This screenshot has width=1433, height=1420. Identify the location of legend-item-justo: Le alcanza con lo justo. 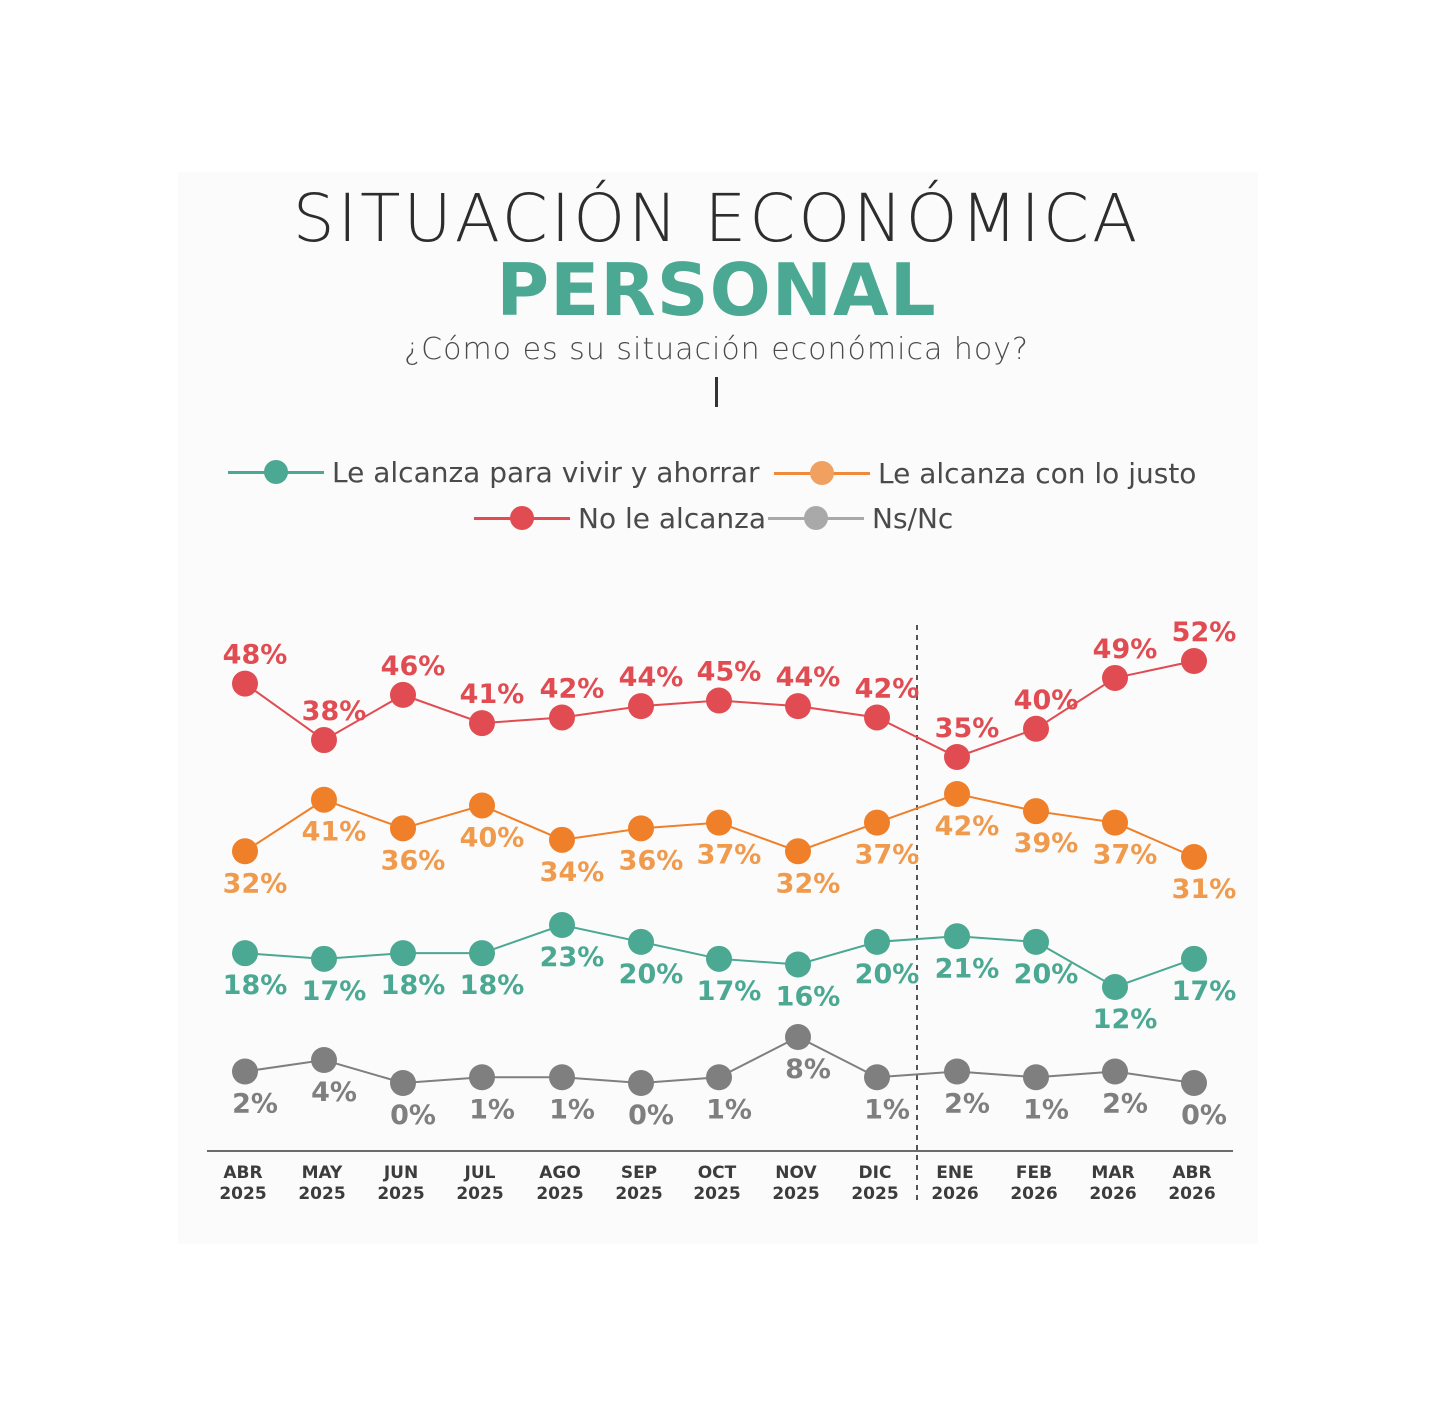
(985, 473).